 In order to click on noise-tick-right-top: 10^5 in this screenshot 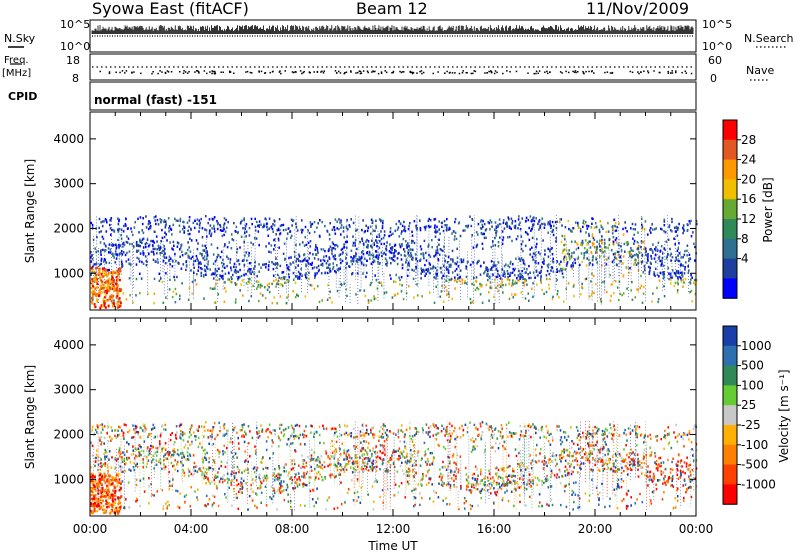, I will do `click(717, 24)`.